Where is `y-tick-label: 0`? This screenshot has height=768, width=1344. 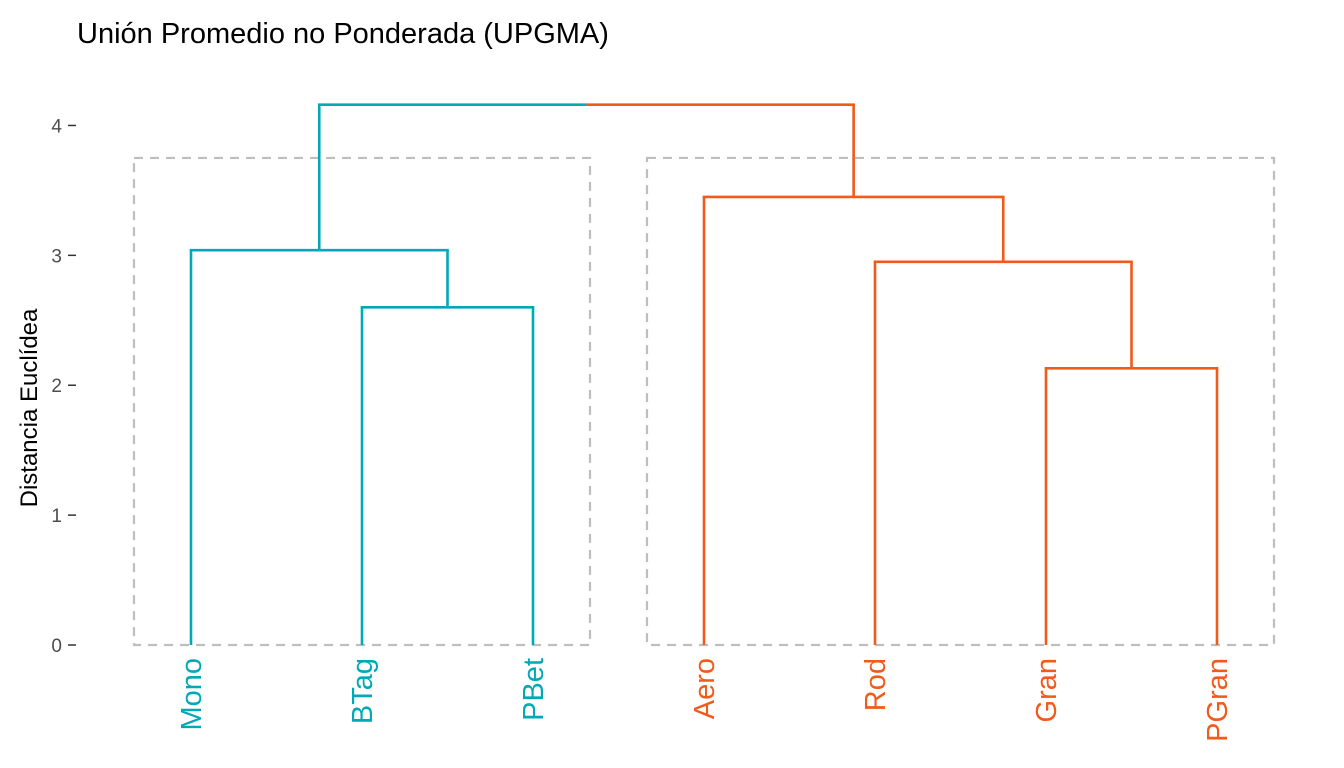
y-tick-label: 0 is located at coordinates (56, 646).